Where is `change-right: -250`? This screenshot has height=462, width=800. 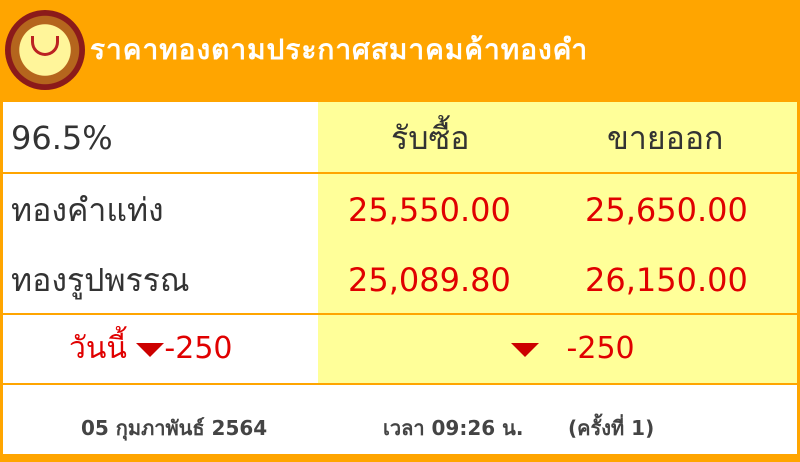
change-right: -250 is located at coordinates (573, 349).